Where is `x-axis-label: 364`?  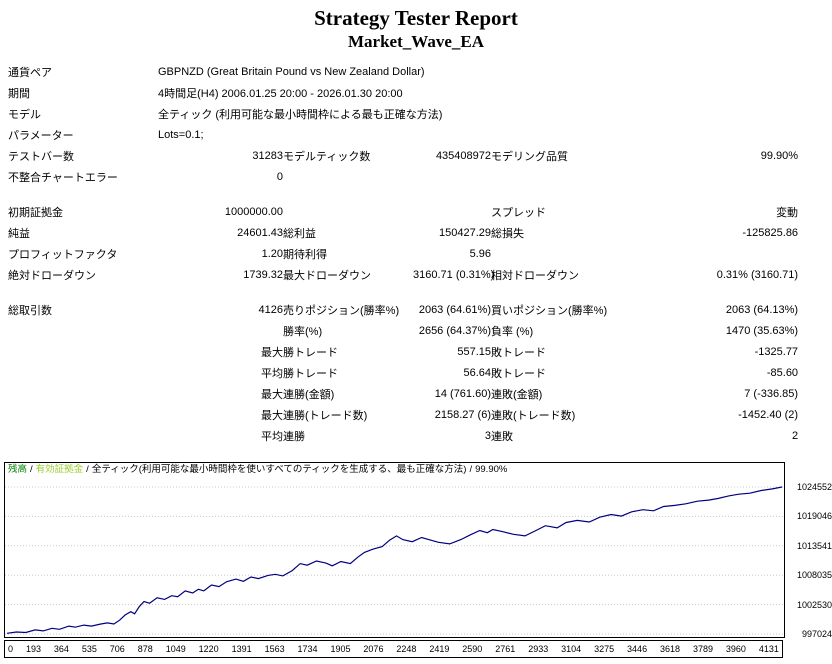
x-axis-label: 364 is located at coordinates (61, 648).